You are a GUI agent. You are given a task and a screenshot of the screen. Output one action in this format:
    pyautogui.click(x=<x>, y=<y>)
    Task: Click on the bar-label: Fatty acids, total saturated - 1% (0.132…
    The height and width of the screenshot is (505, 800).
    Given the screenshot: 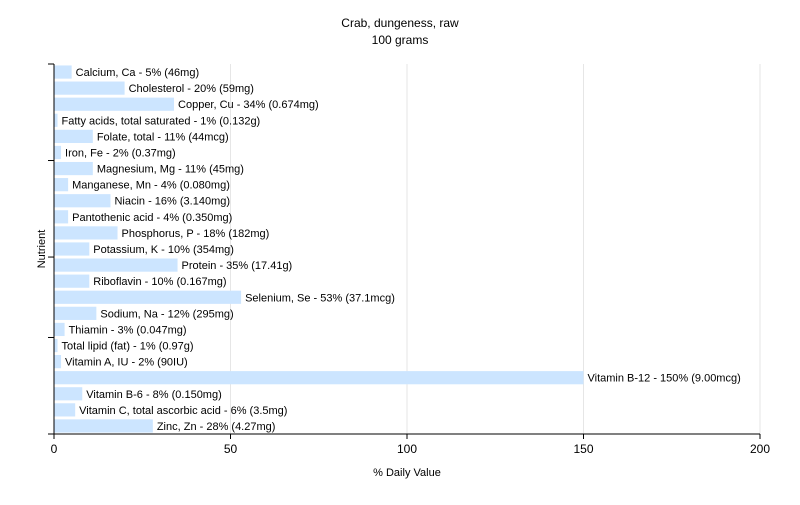 What is the action you would take?
    pyautogui.click(x=161, y=121)
    